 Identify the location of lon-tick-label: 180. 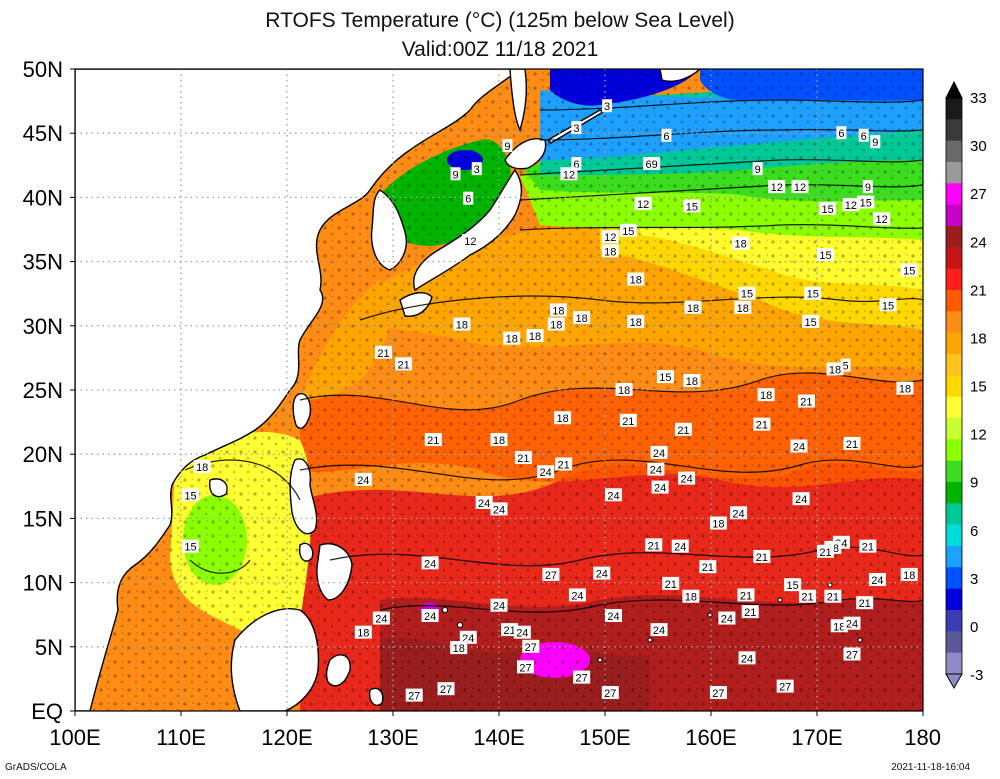
(922, 737).